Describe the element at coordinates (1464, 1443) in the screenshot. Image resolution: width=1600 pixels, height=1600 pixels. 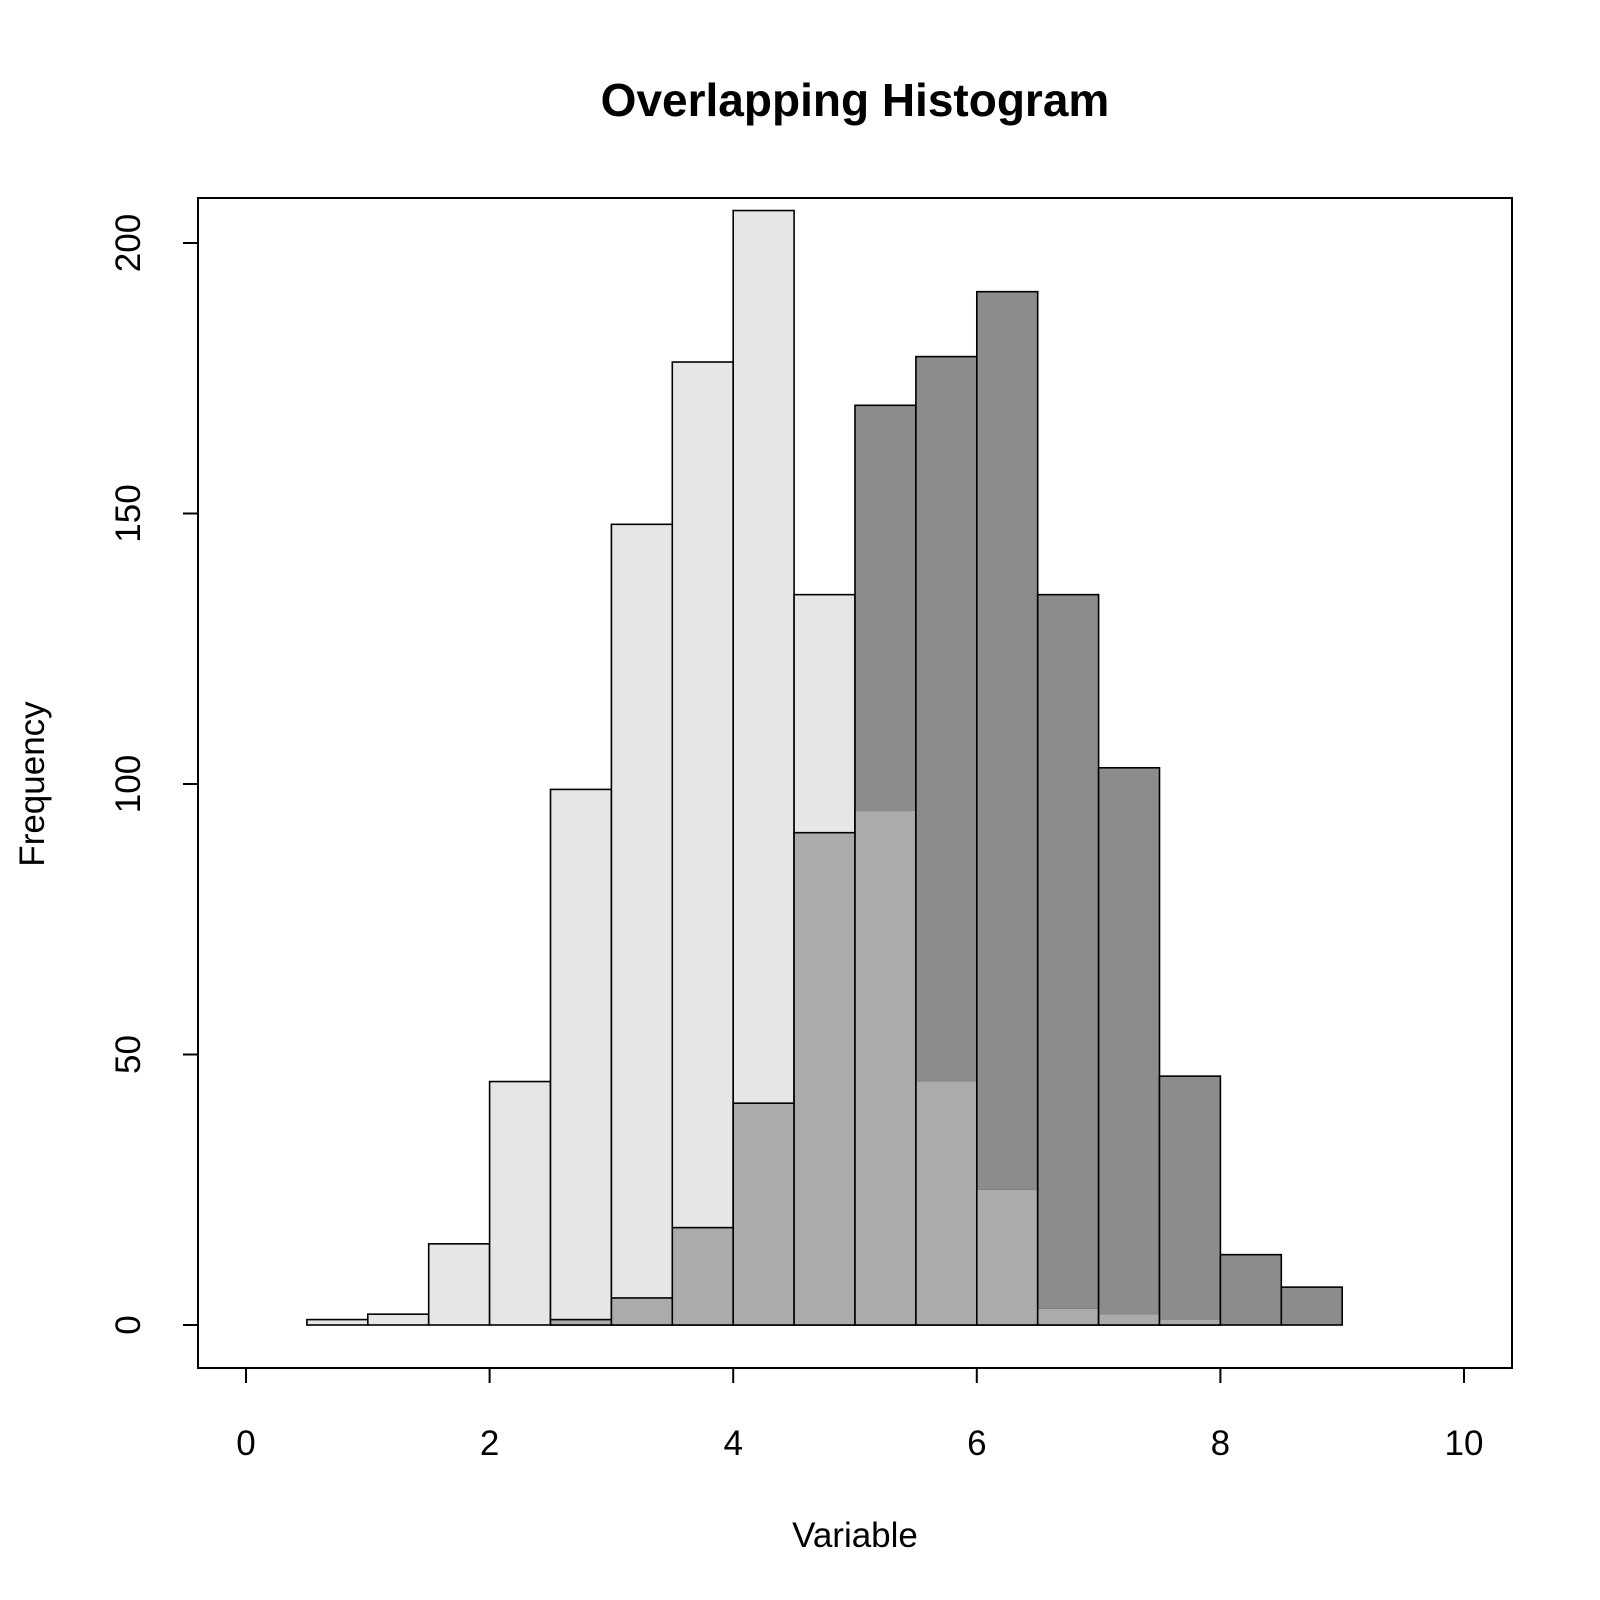
I see `x-tick-label: 10` at that location.